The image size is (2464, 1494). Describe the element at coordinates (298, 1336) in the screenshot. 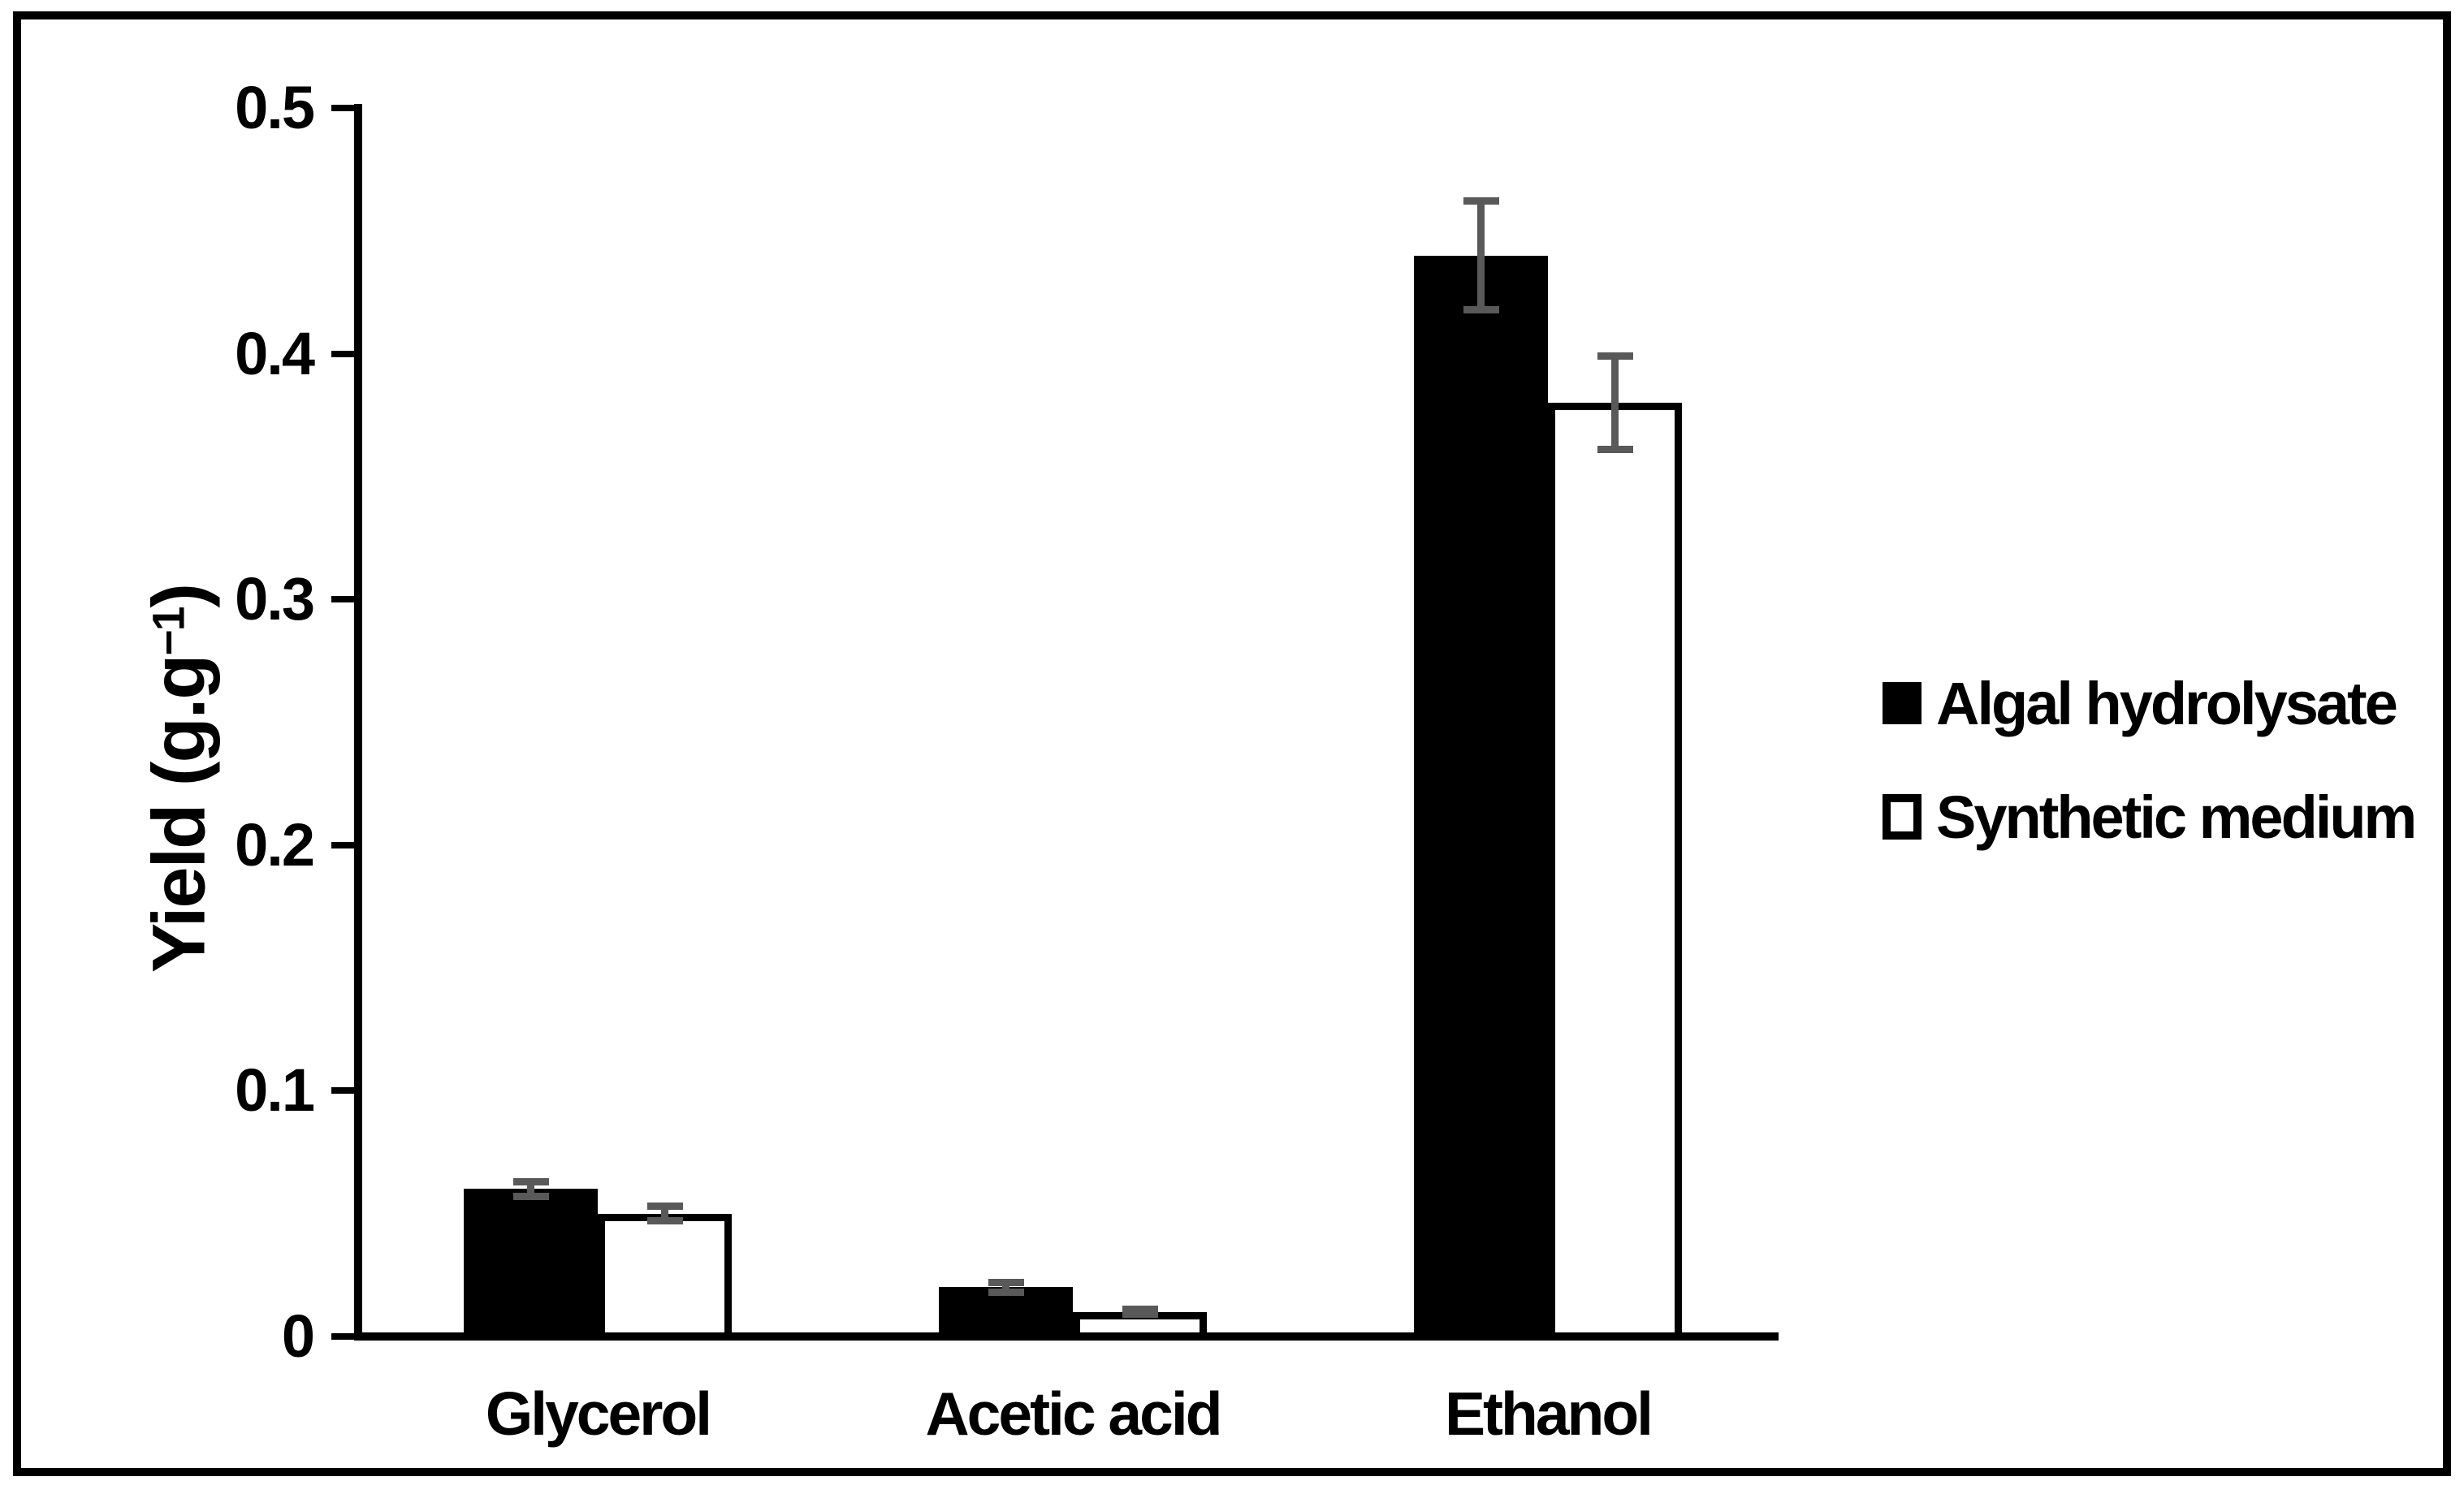

I see `y-axis-tick-label: 0` at that location.